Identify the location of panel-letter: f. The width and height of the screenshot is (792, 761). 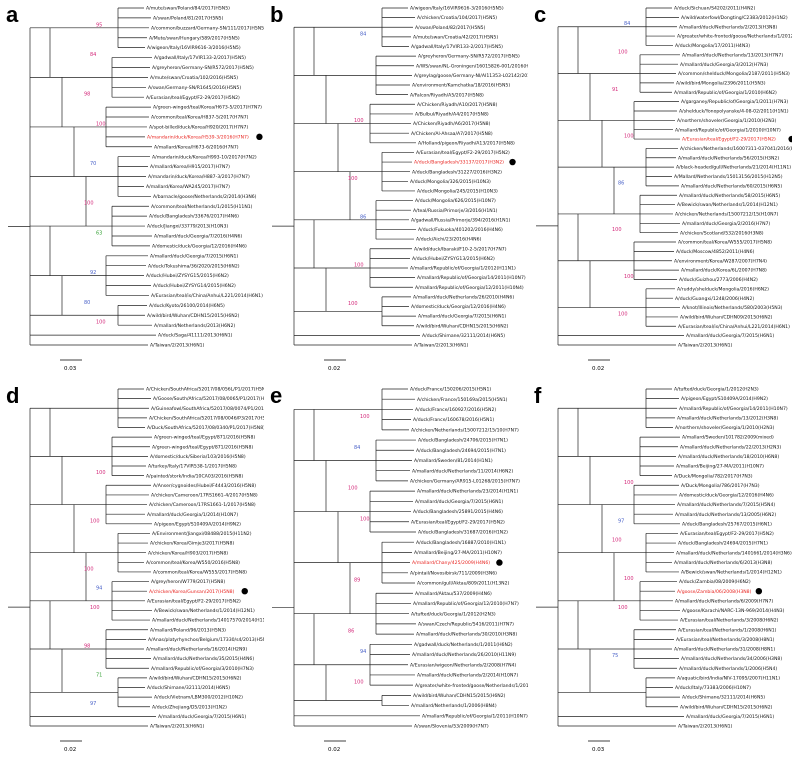
(538, 395).